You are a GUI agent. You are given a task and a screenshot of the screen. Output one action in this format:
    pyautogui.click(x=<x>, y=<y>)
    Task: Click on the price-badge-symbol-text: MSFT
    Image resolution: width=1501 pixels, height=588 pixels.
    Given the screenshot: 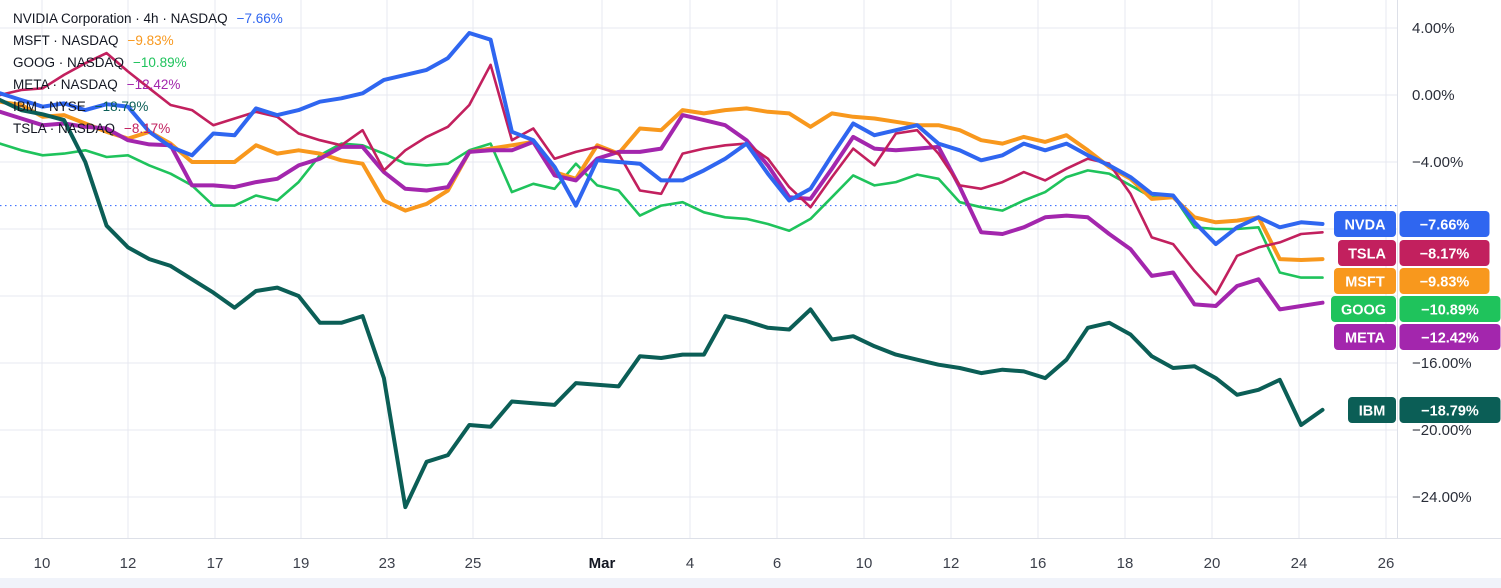 What is the action you would take?
    pyautogui.click(x=1365, y=283)
    